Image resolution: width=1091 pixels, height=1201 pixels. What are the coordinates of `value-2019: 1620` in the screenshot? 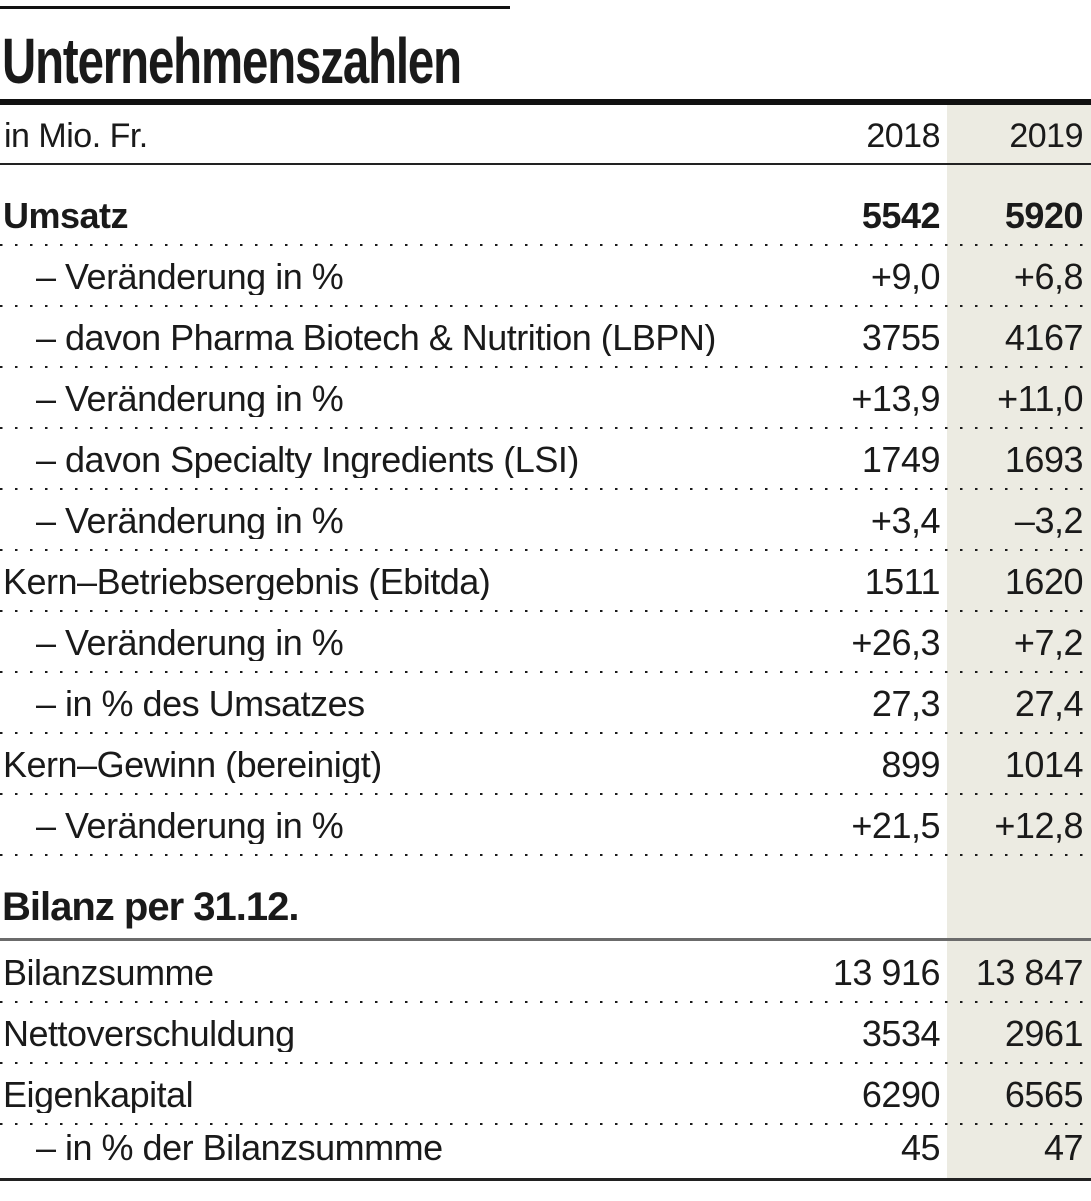 It's located at (1044, 581).